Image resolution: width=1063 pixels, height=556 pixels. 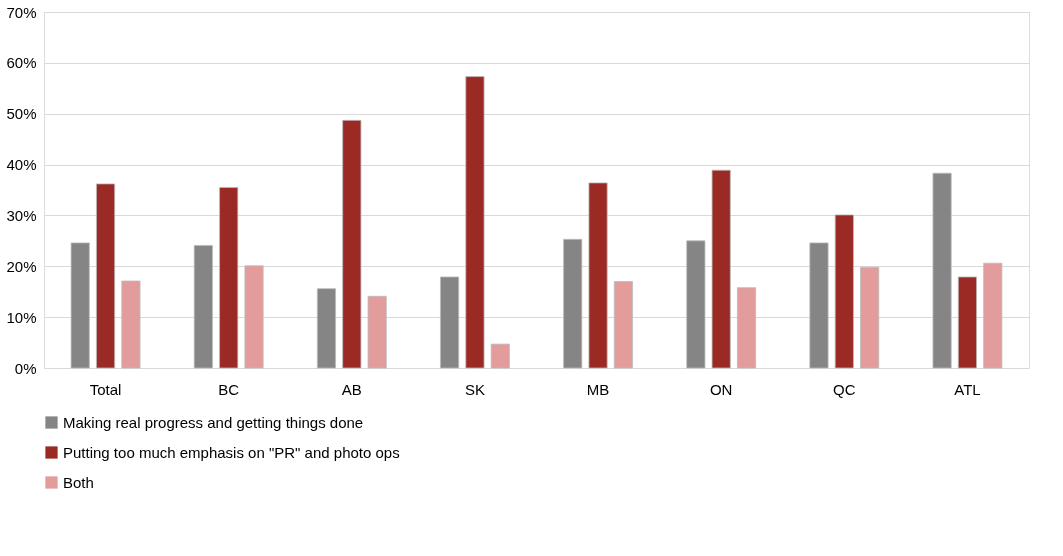 I want to click on y-tick-label: 10%, so click(x=21, y=317).